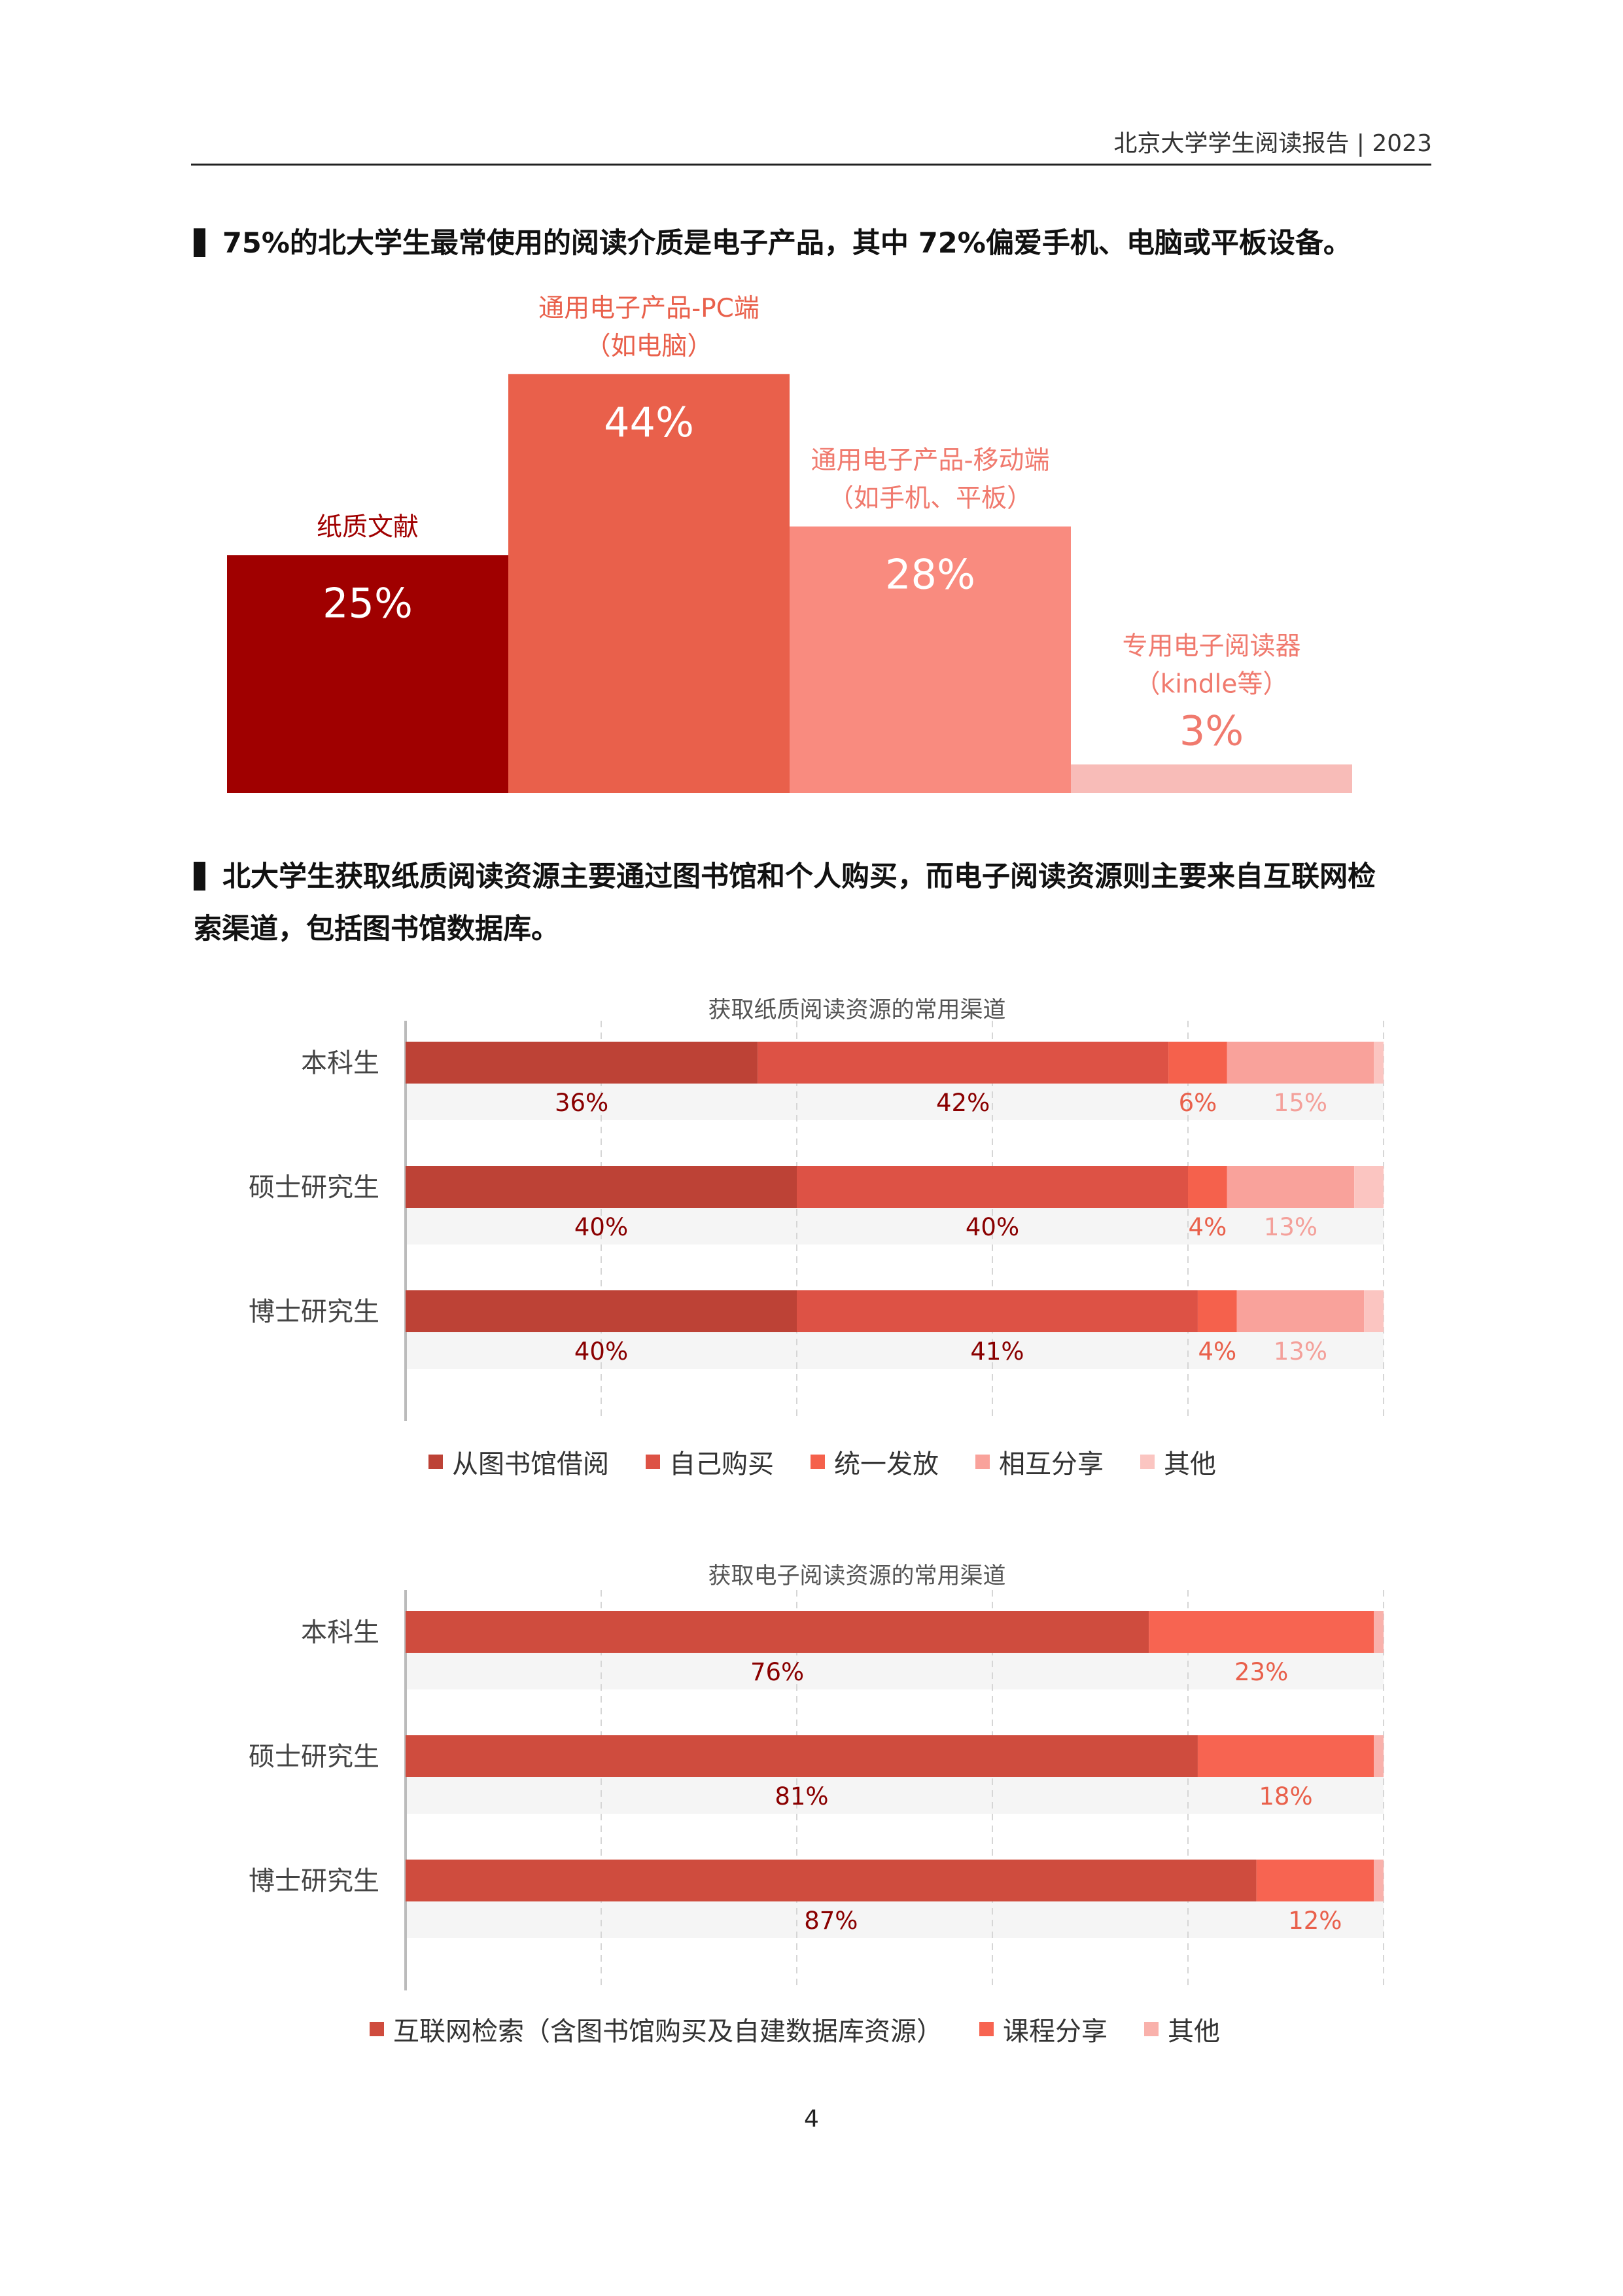  I want to click on category-label: （如手机、平板）, so click(930, 499).